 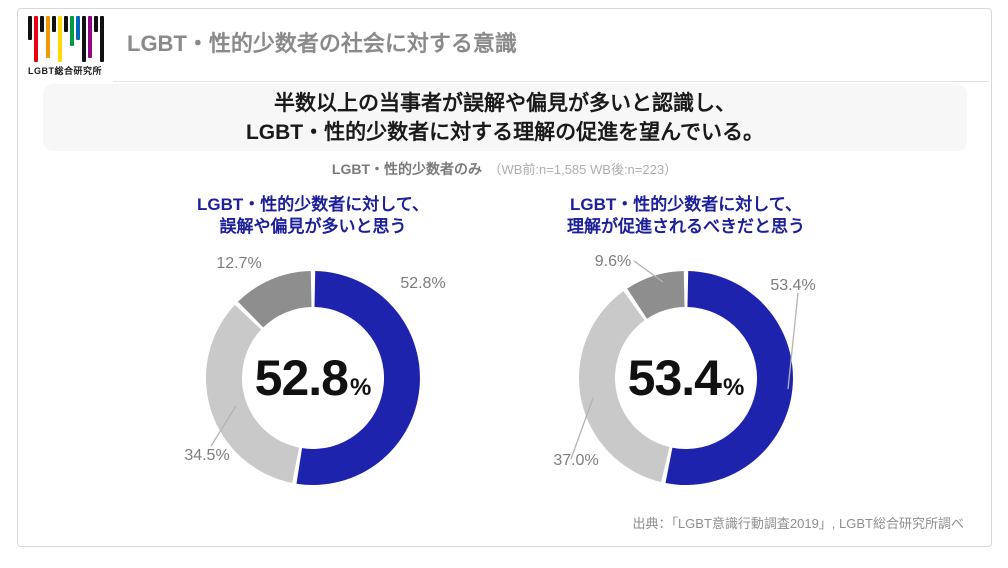 I want to click on center-number: 52.8, so click(x=301, y=378).